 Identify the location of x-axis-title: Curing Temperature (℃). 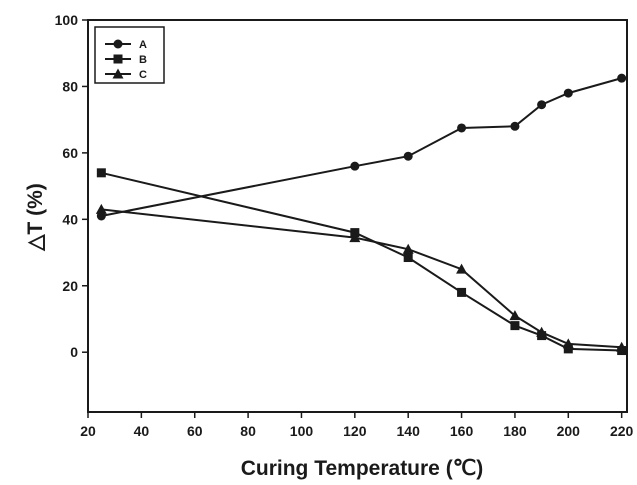
(362, 468).